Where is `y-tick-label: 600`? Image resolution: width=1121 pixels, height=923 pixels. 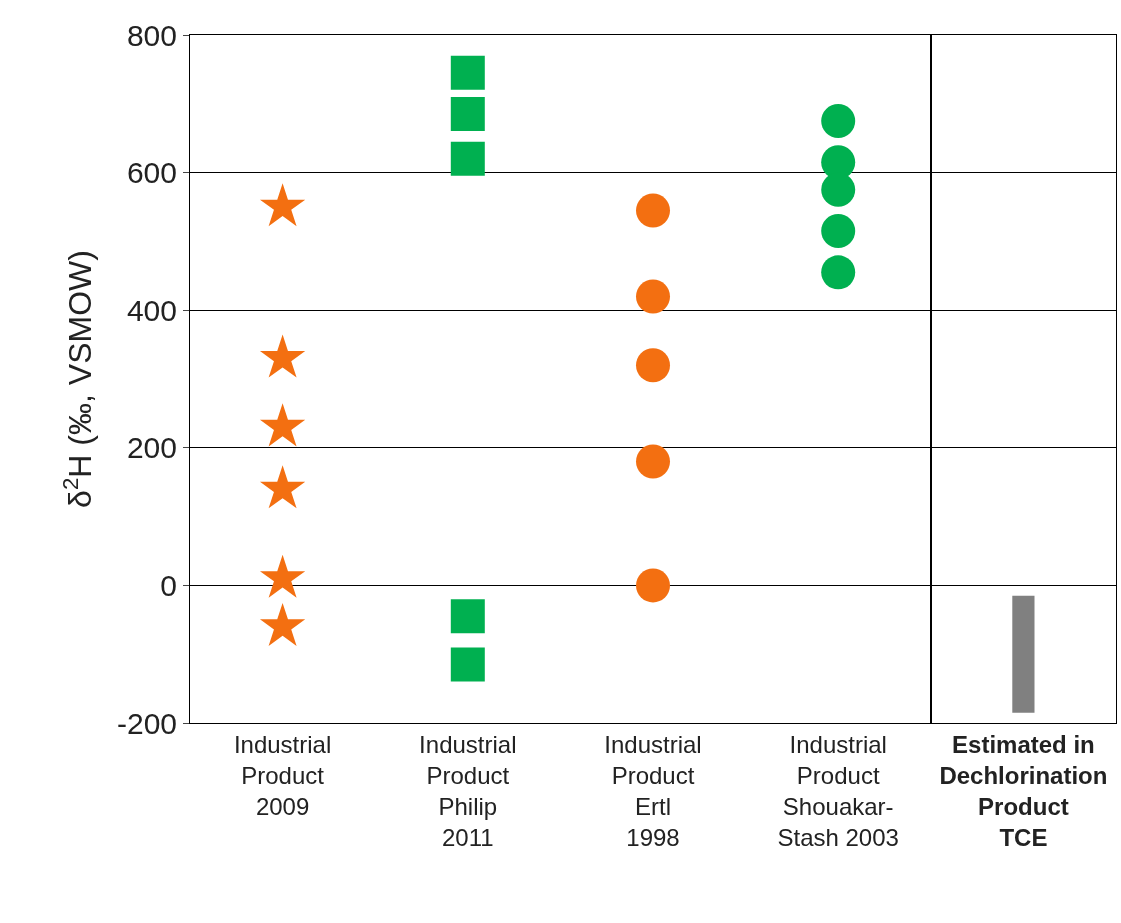 y-tick-label: 600 is located at coordinates (151, 173).